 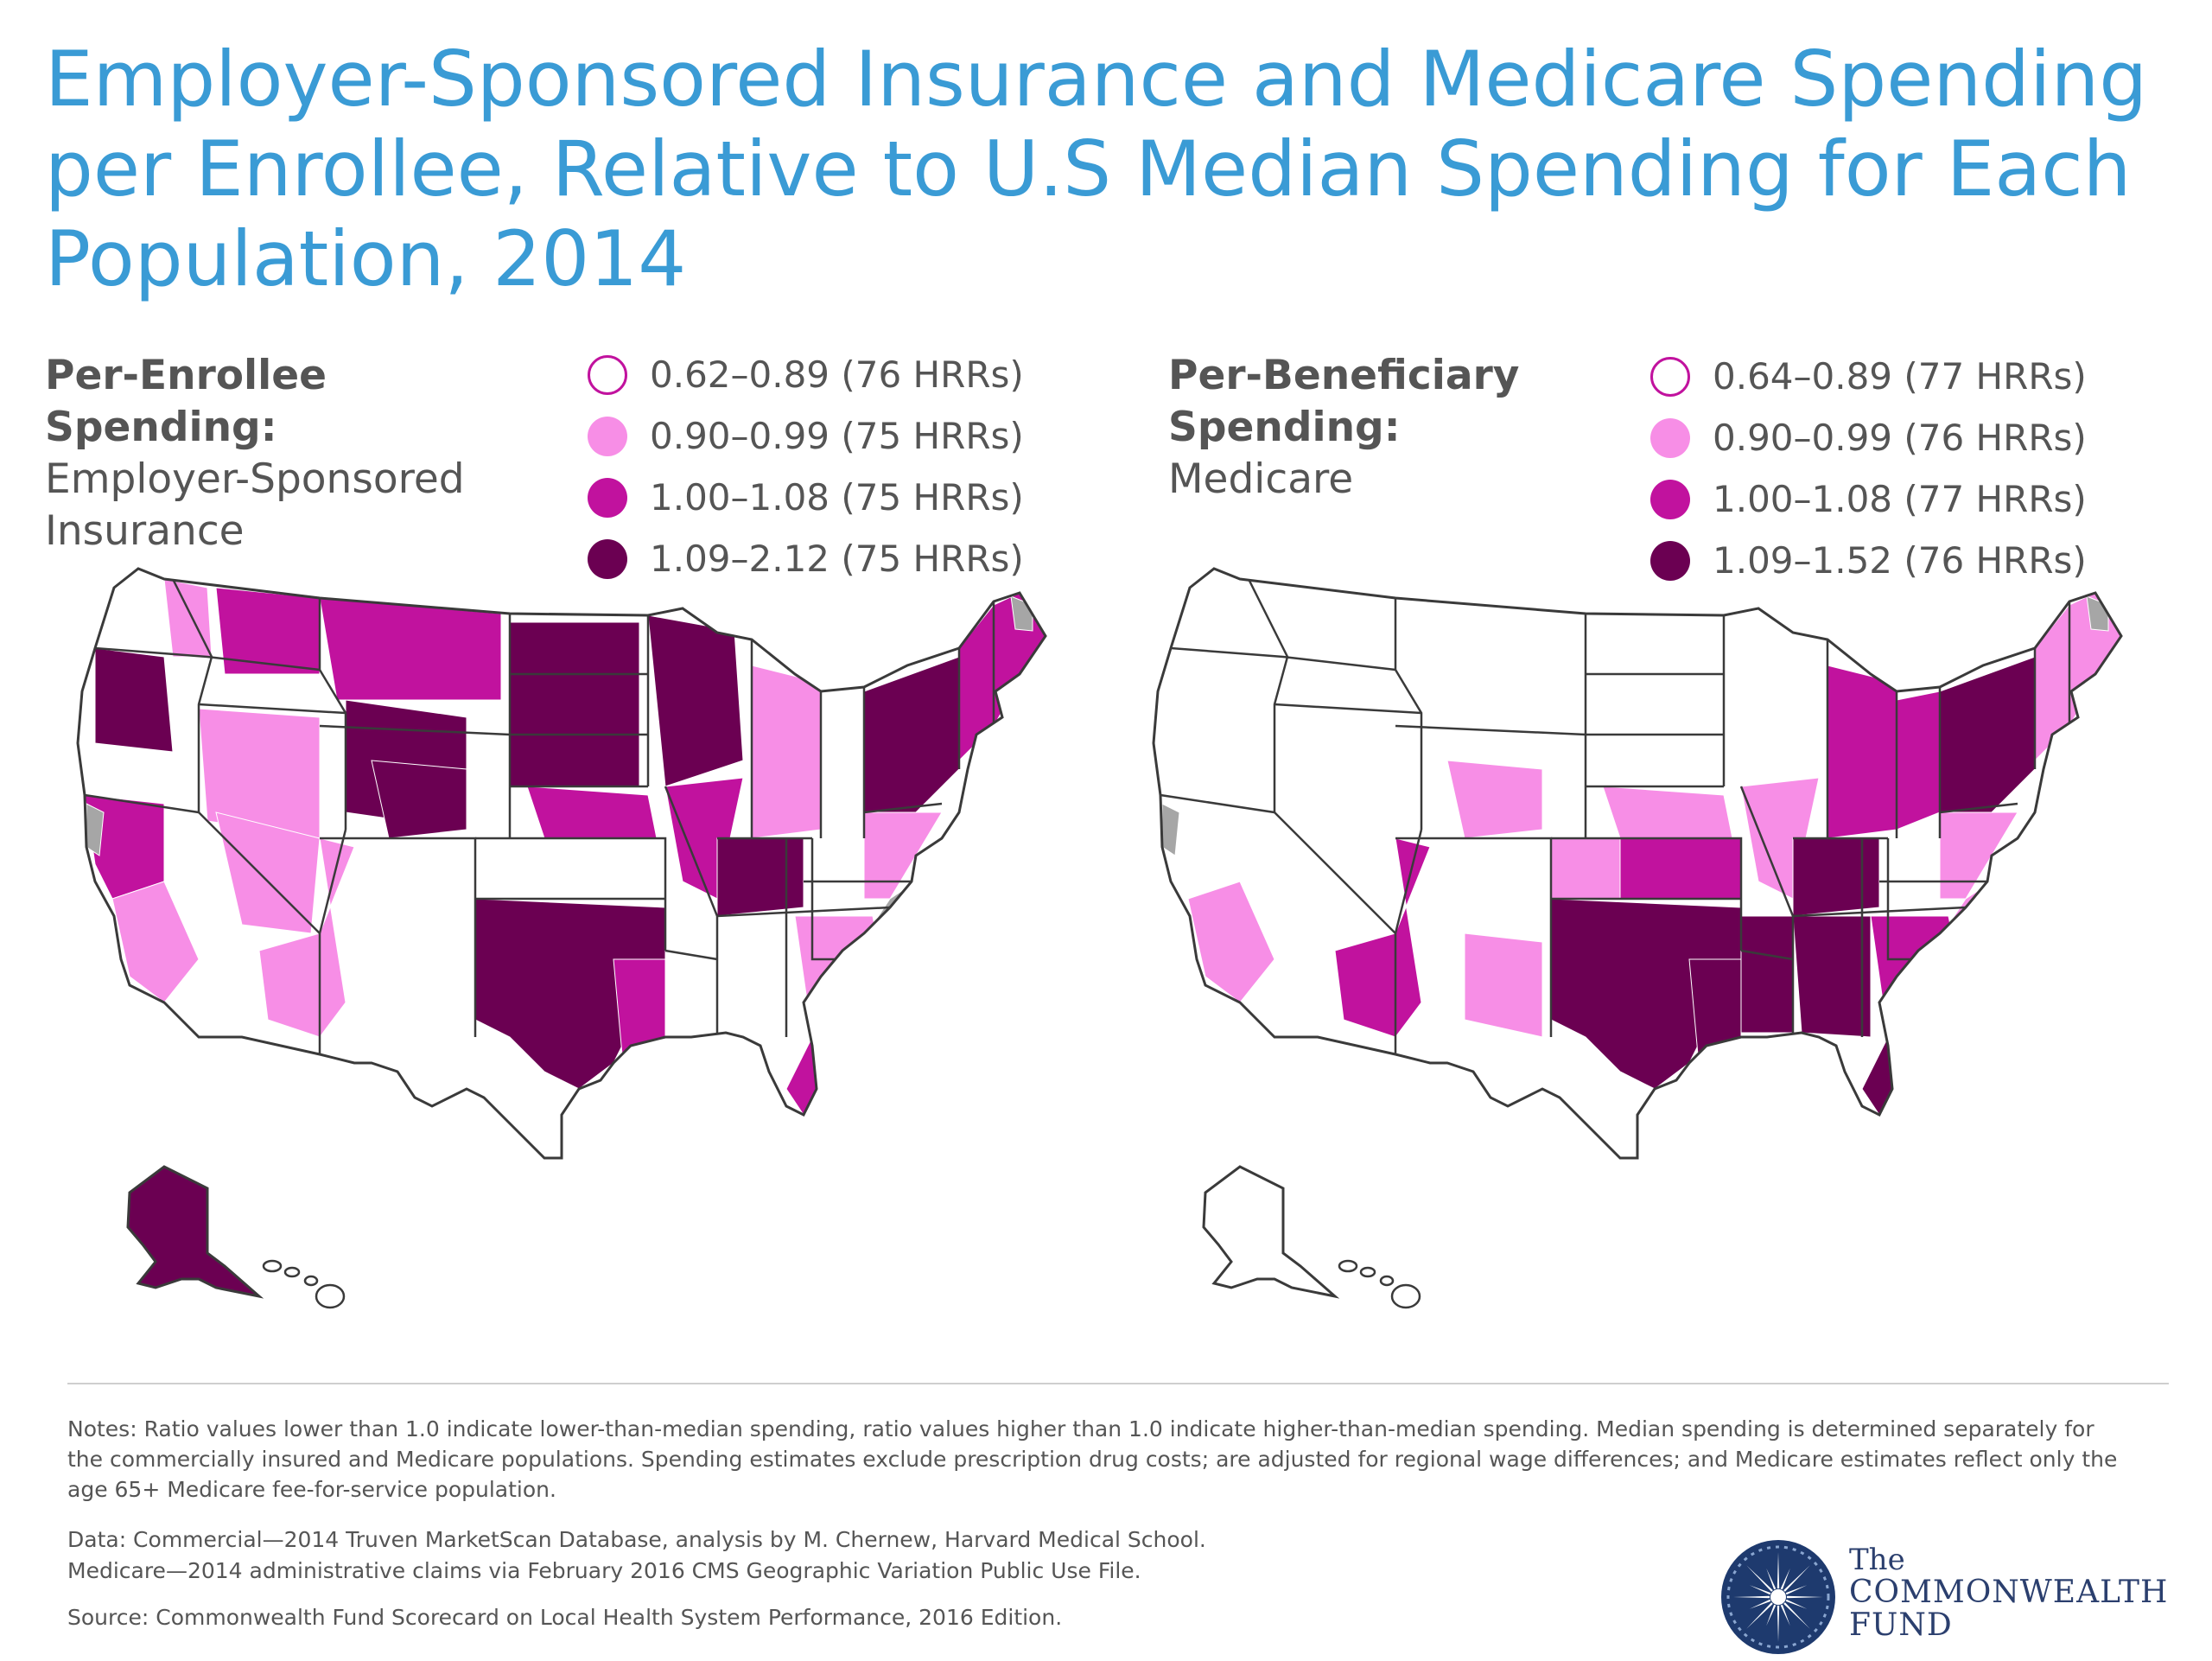 I want to click on legend-swatch-low, so click(x=607, y=436).